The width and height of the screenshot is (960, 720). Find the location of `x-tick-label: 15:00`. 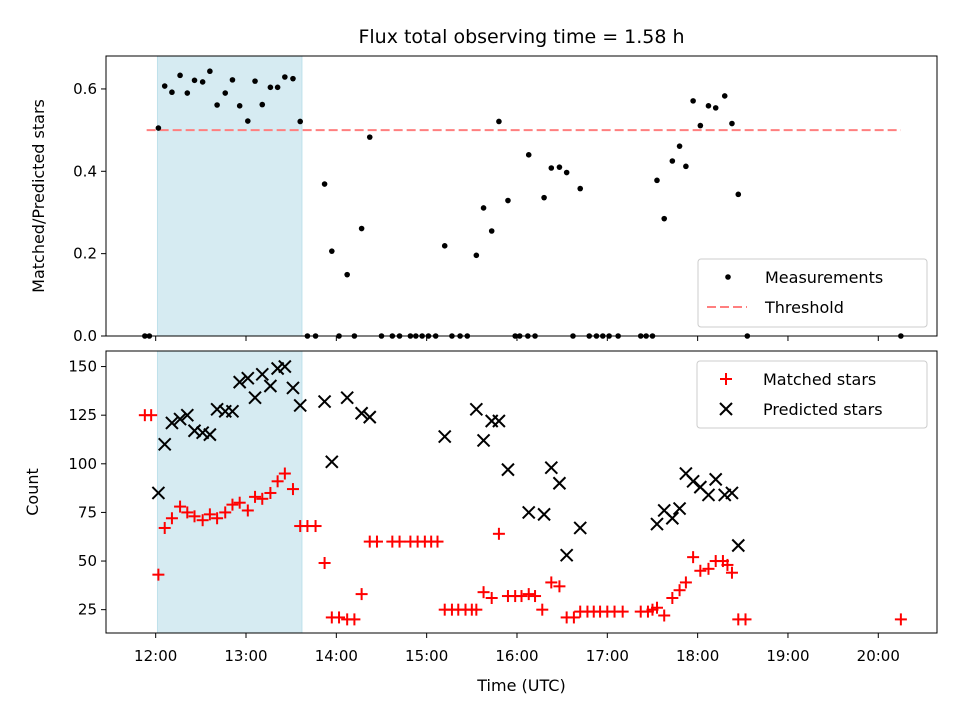

x-tick-label: 15:00 is located at coordinates (426, 656).